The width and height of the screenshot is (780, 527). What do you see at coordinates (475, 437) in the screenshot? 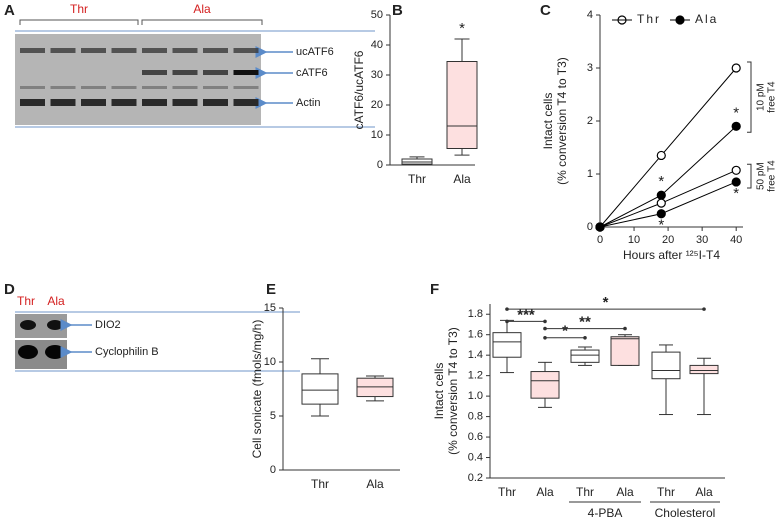
I see `y-tick-label: 0.6` at bounding box center [475, 437].